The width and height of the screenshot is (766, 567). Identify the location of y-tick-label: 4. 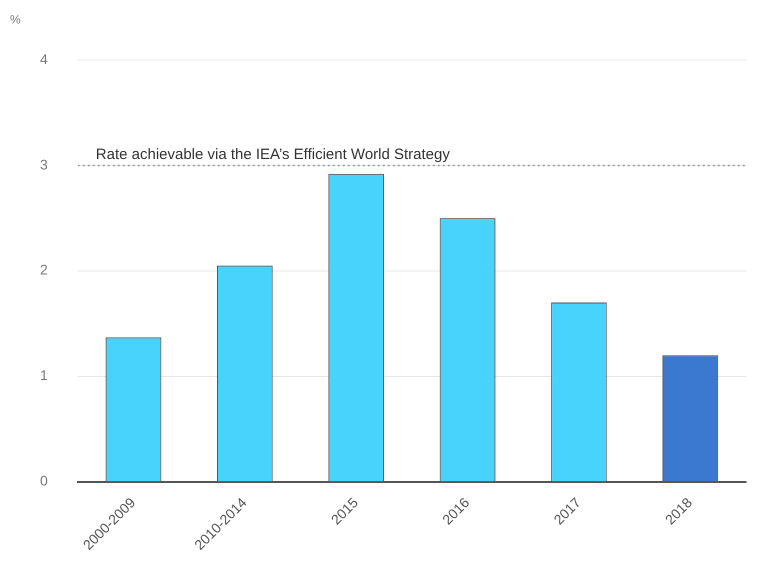
(44, 58).